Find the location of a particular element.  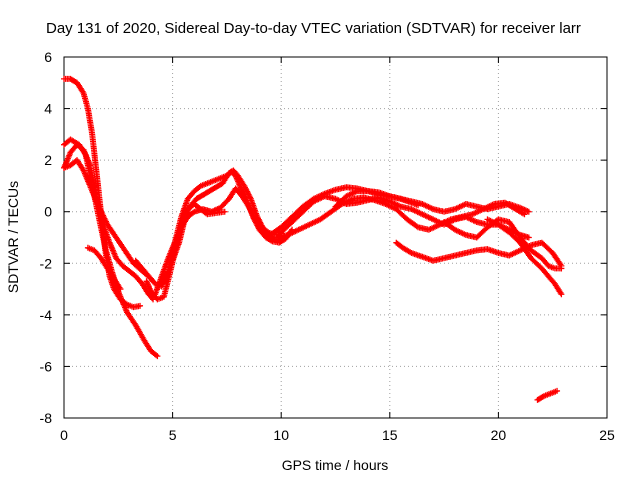

y-tick-label: 2 is located at coordinates (48, 160).